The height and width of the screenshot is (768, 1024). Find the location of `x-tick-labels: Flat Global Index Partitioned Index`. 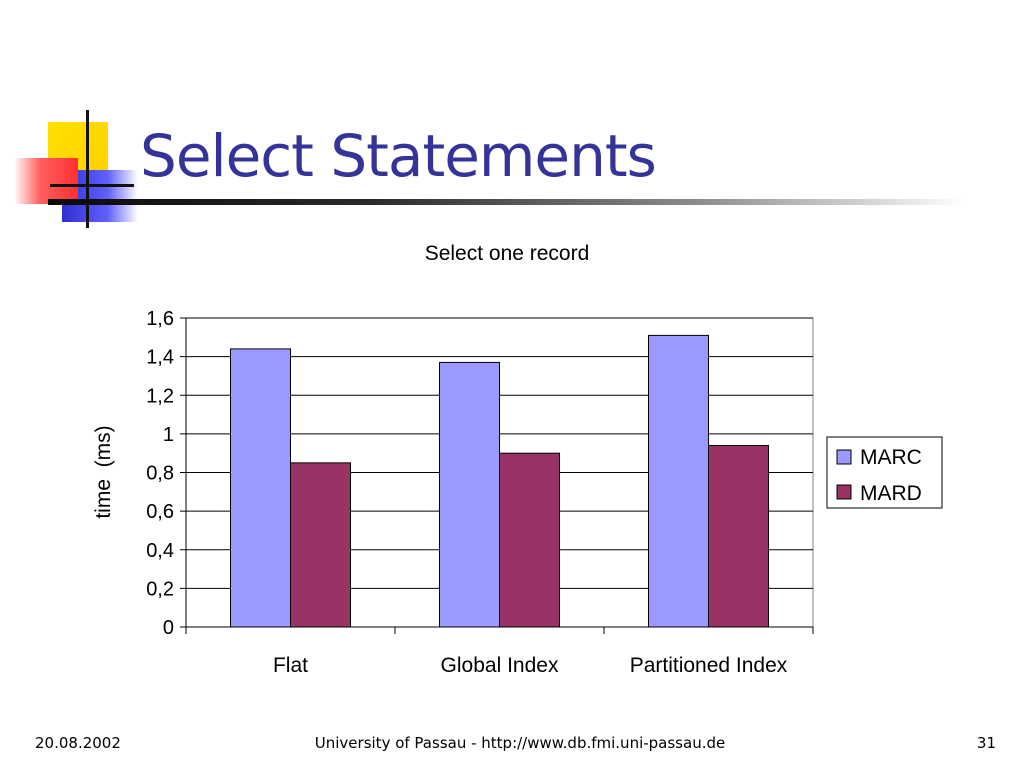

x-tick-labels: Flat Global Index Partitioned Index is located at coordinates (530, 665).